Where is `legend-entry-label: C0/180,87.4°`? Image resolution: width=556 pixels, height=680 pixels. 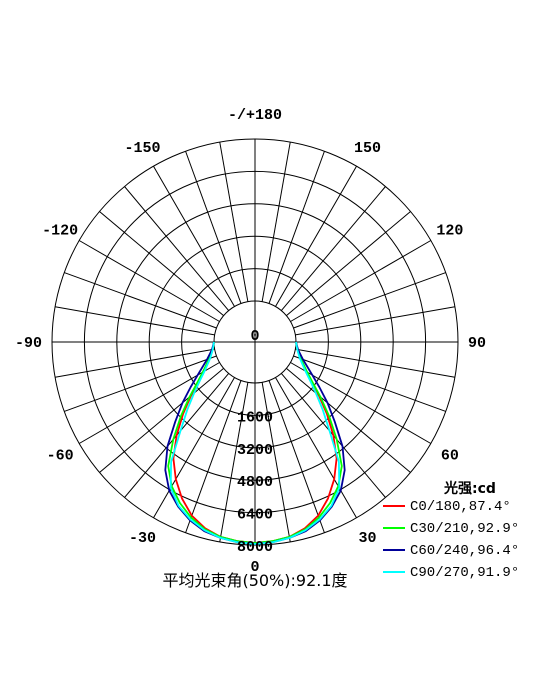 legend-entry-label: C0/180,87.4° is located at coordinates (460, 507).